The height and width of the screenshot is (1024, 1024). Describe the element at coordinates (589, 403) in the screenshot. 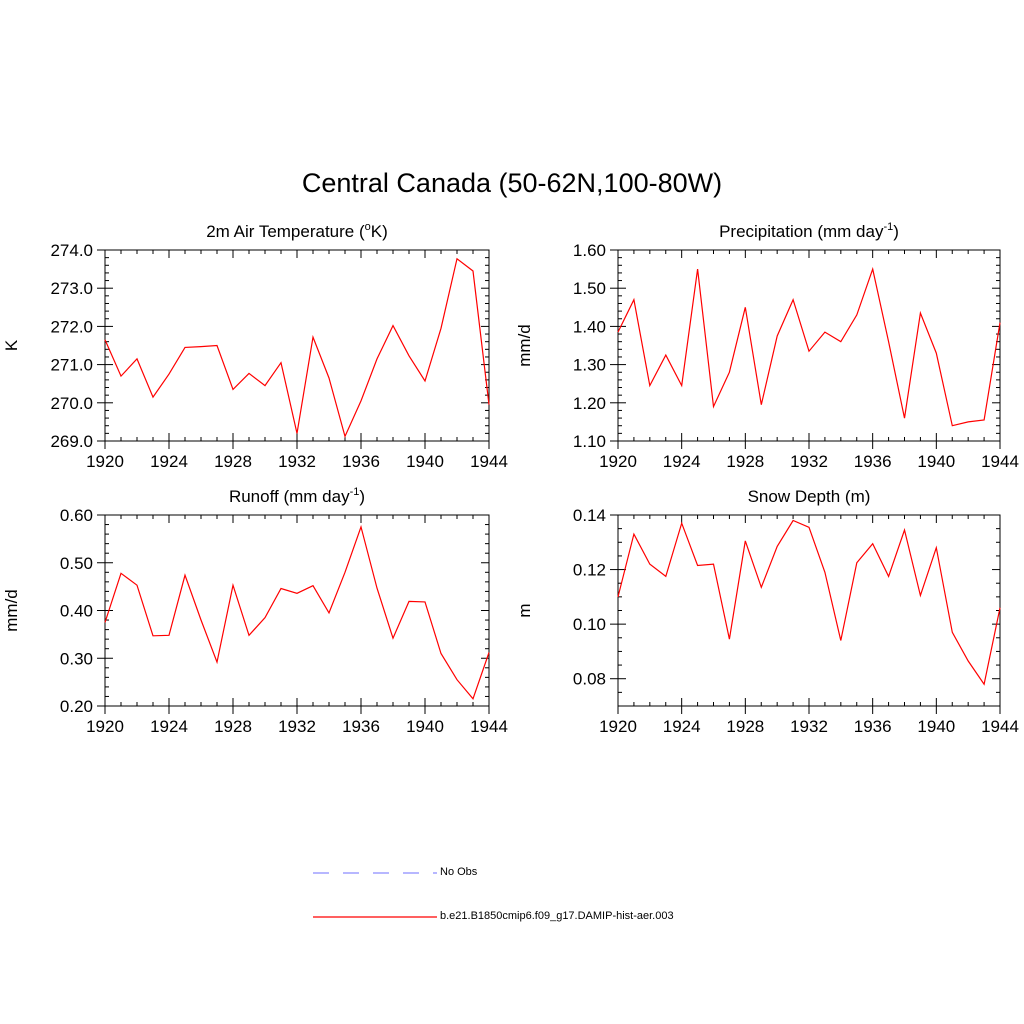

I see `precipitation-y-tick-label: 1.20` at that location.